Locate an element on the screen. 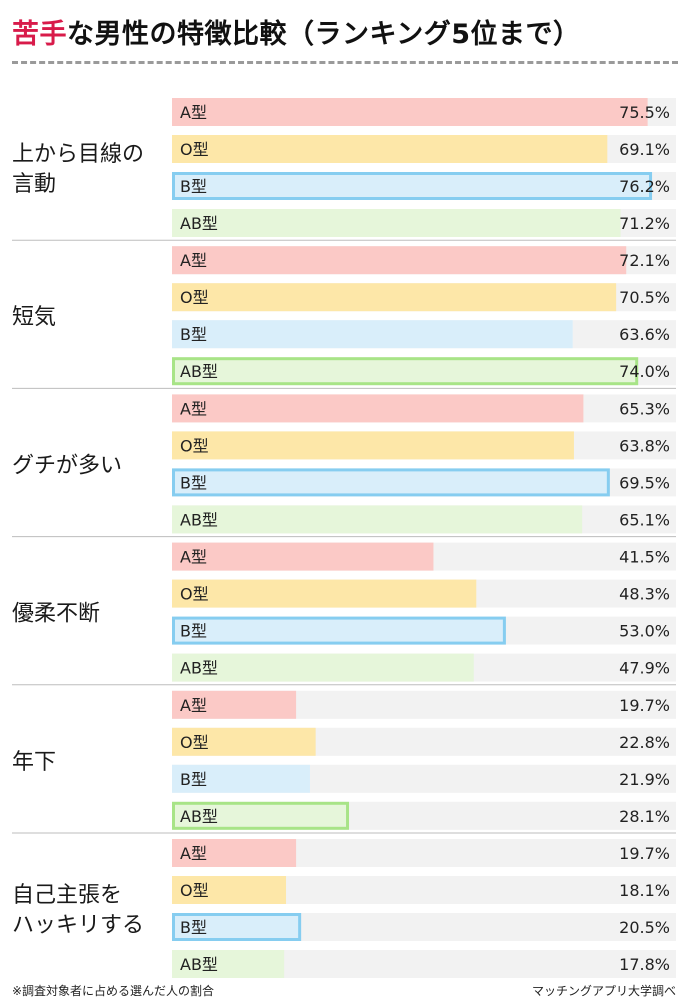 Image resolution: width=690 pixels, height=1006 pixels. title-accent: 苦手 is located at coordinates (39, 34).